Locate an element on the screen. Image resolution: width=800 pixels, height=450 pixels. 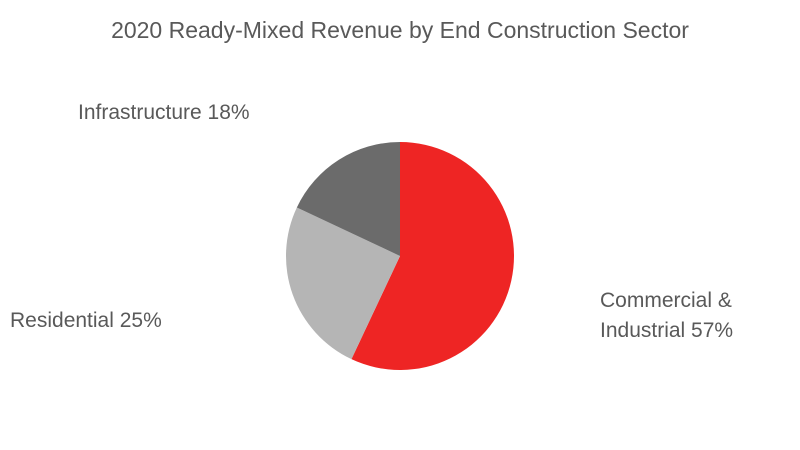
slice-commercial-industrial is located at coordinates (432, 256).